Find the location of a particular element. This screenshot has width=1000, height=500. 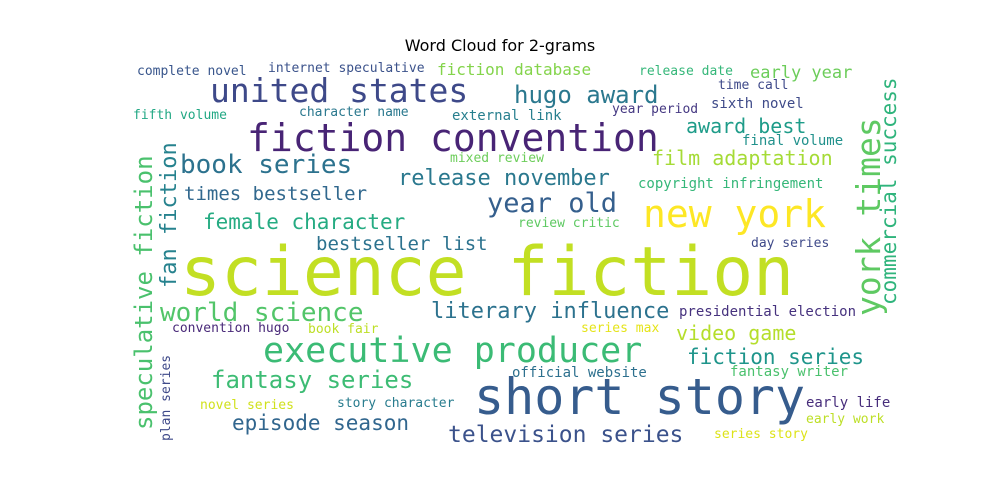

chart-title: Word Cloud for 2-grams is located at coordinates (500, 45).